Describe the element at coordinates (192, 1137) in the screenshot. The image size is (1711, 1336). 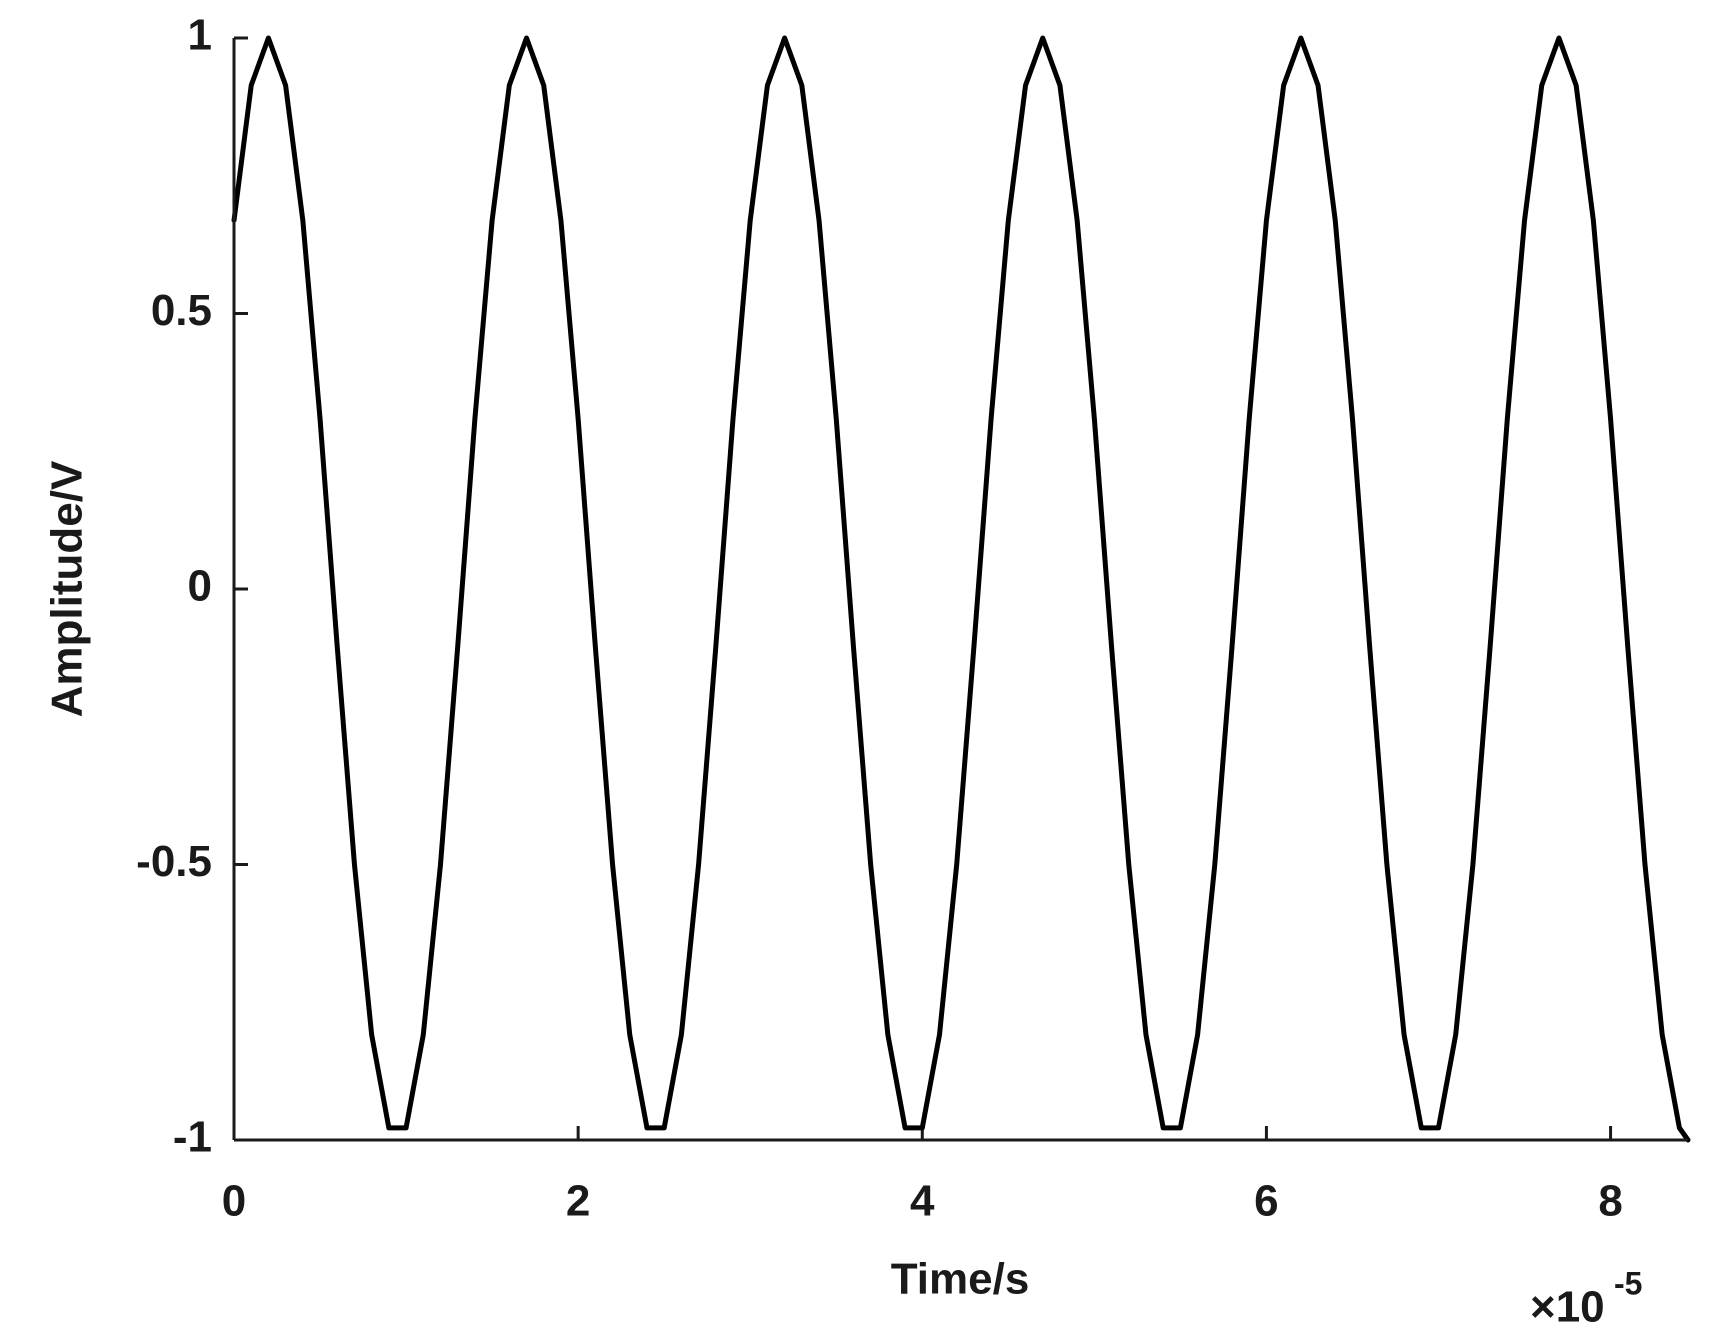
I see `y-tick-label: -1` at that location.